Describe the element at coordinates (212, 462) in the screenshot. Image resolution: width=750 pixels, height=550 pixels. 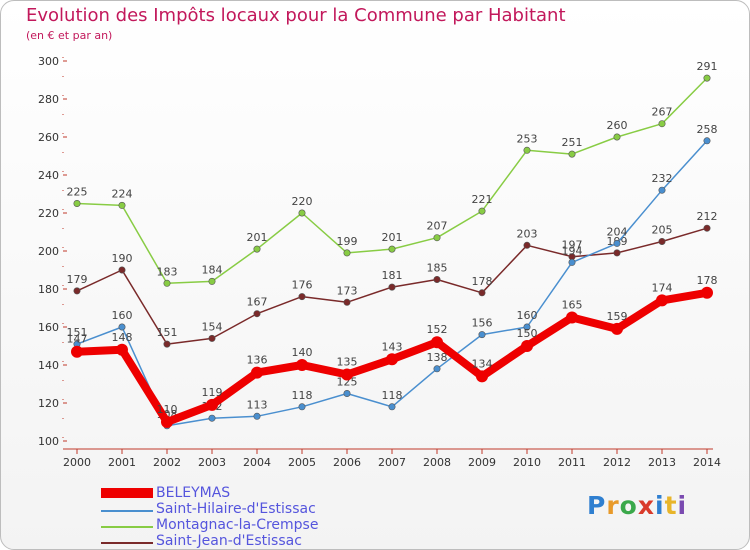
I see `x-tick-label: 2003` at that location.